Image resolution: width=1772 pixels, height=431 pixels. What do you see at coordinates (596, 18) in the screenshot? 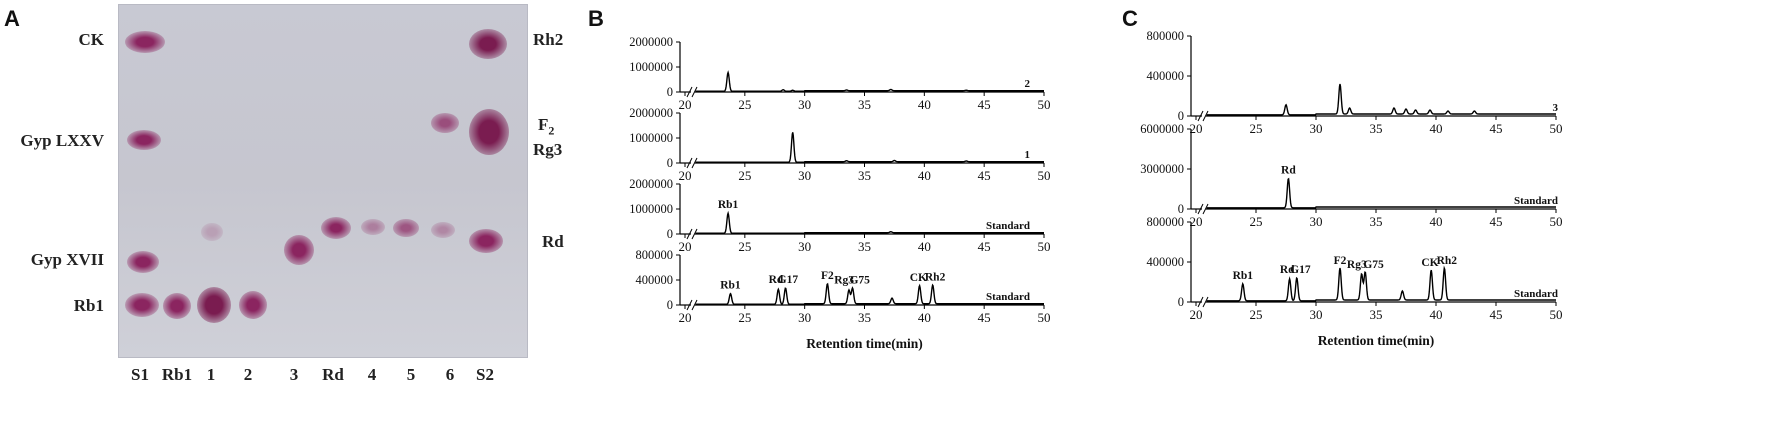
I see `panel-b-letter: B` at bounding box center [596, 18].